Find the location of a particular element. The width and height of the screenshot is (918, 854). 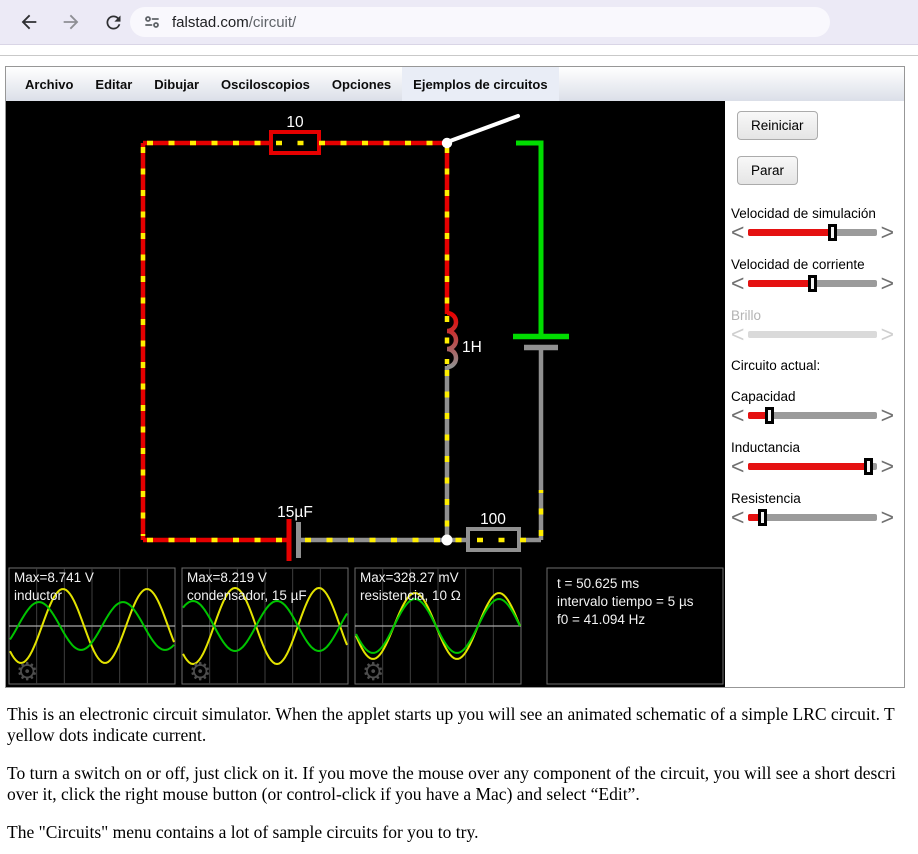

resistor-100-body is located at coordinates (493, 539).